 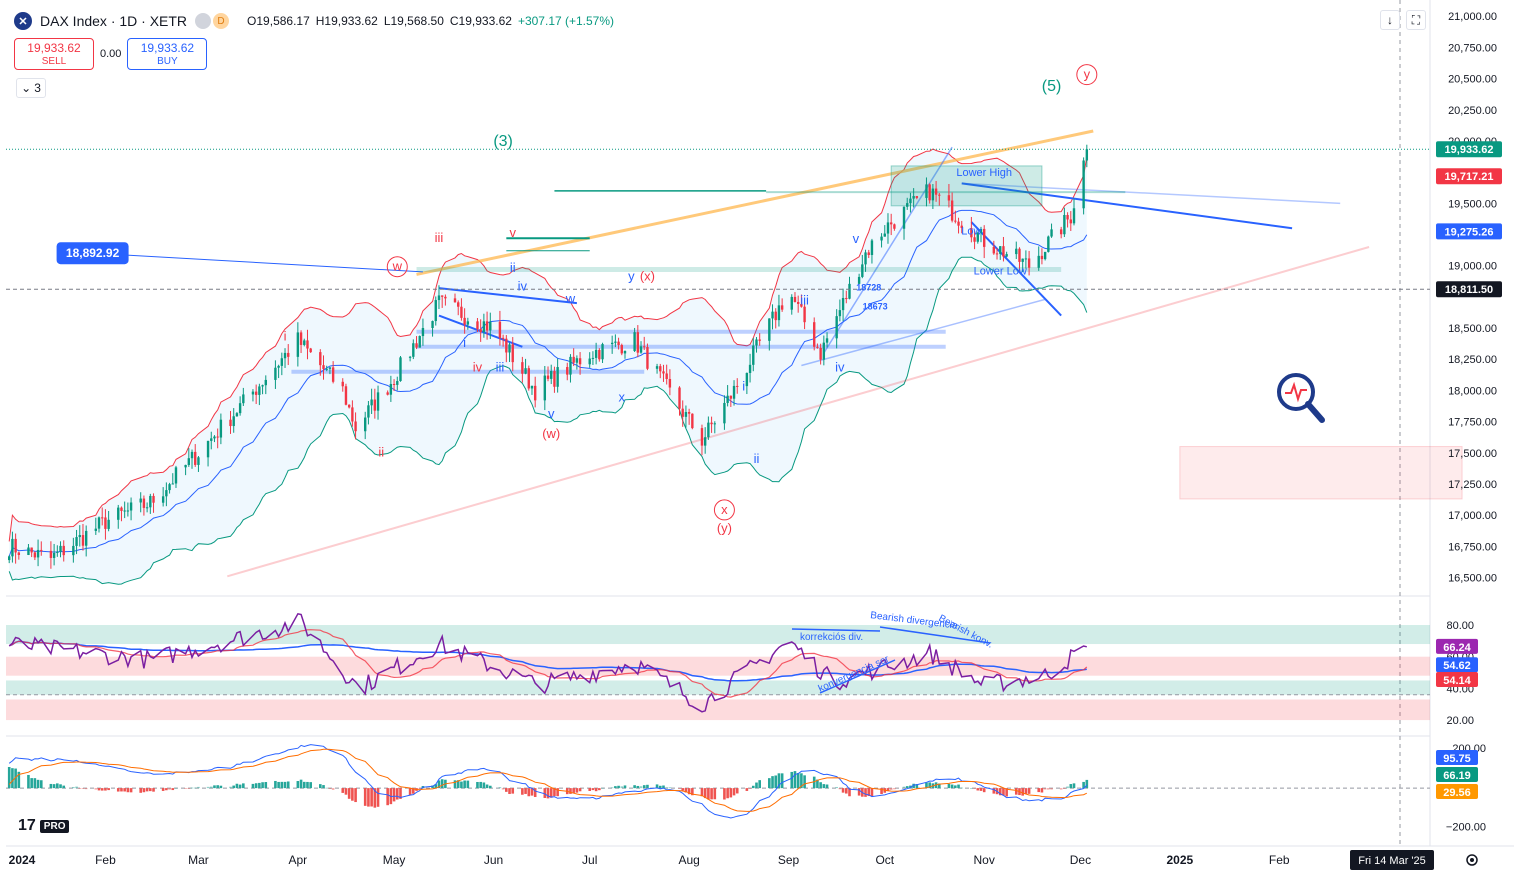 What do you see at coordinates (1087, 75) in the screenshot?
I see `wave-circle` at bounding box center [1087, 75].